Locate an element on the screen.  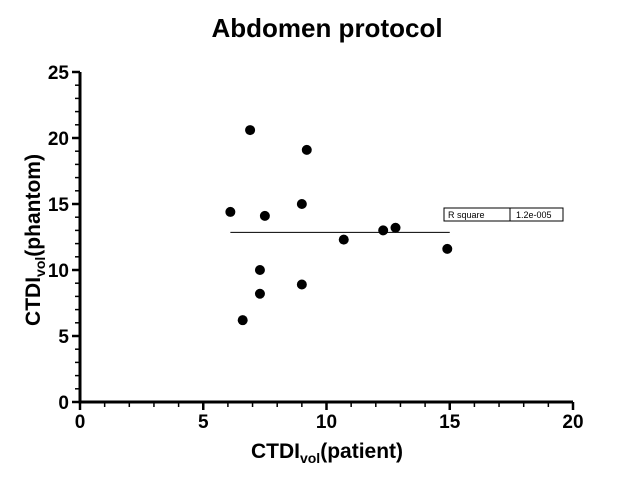
y-tick-label: 5 is located at coordinates (63, 337).